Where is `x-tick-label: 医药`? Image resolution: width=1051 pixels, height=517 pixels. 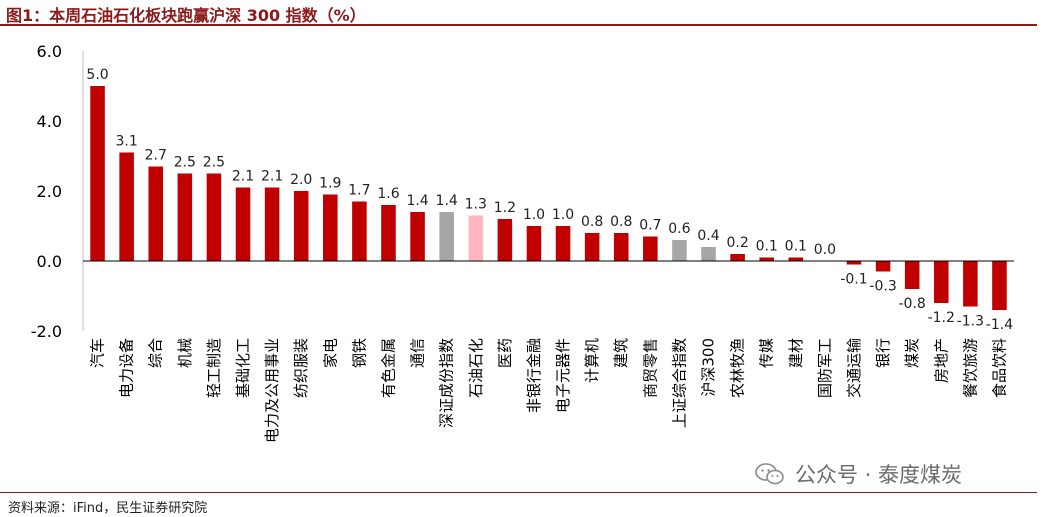 x-tick-label: 医药 is located at coordinates (505, 353).